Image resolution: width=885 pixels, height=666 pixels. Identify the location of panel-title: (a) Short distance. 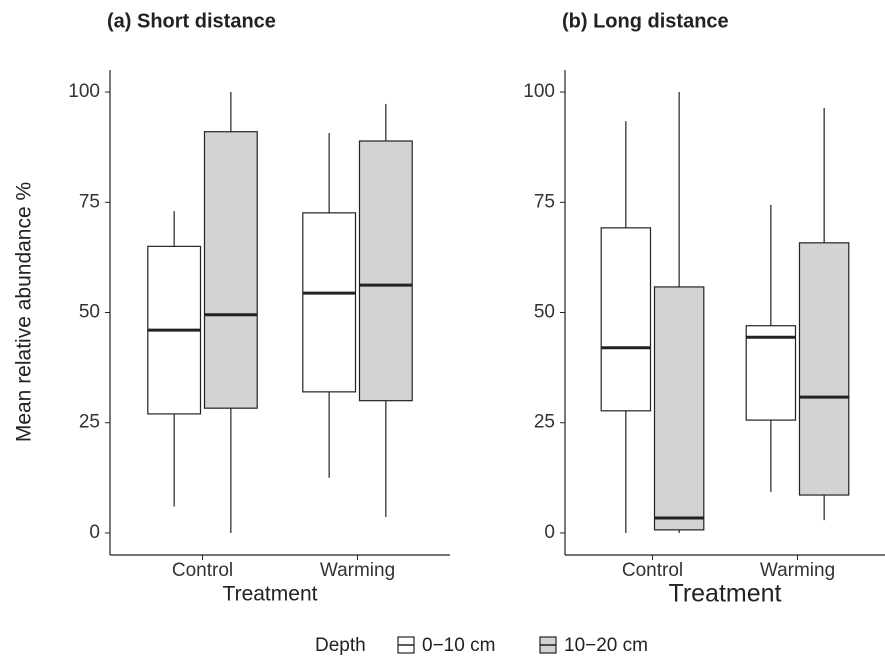
(191, 21).